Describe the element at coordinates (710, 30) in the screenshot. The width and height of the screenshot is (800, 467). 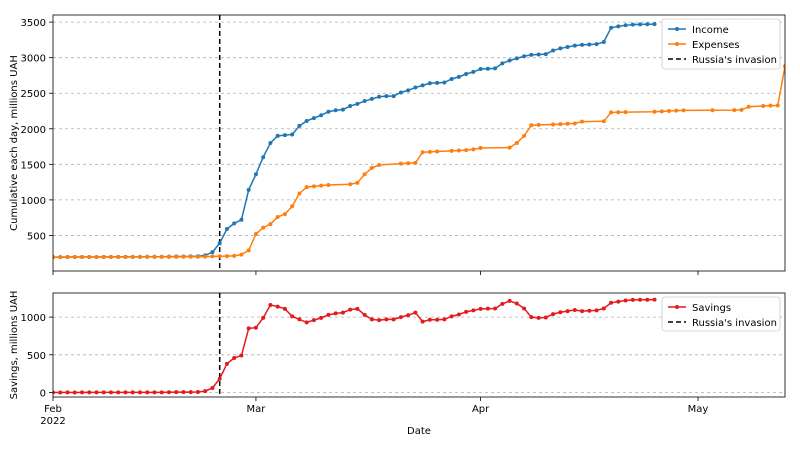
I see `legend-label: Income` at that location.